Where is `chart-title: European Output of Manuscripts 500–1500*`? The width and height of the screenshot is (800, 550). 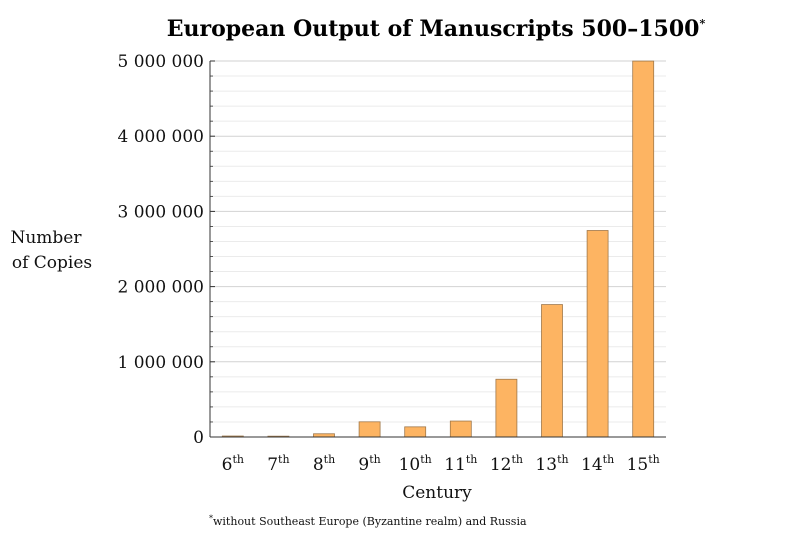 chart-title: European Output of Manuscripts 500–1500* is located at coordinates (436, 29).